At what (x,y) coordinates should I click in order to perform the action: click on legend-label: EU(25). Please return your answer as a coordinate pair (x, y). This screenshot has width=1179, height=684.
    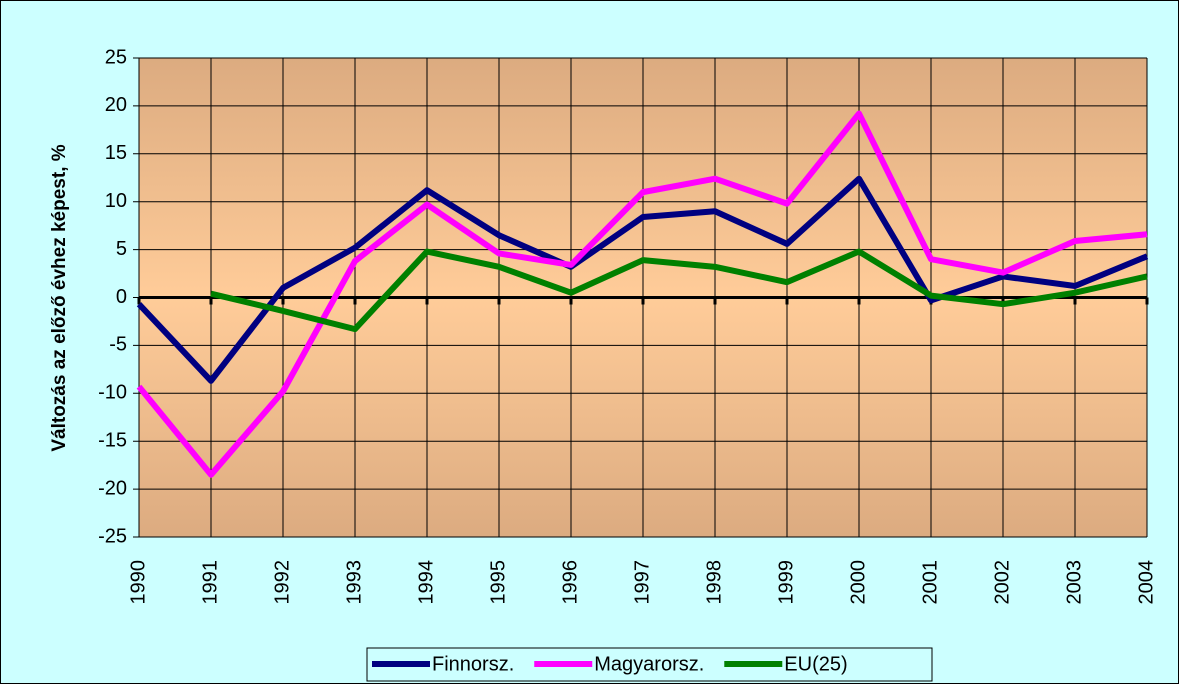
    Looking at the image, I should click on (815, 664).